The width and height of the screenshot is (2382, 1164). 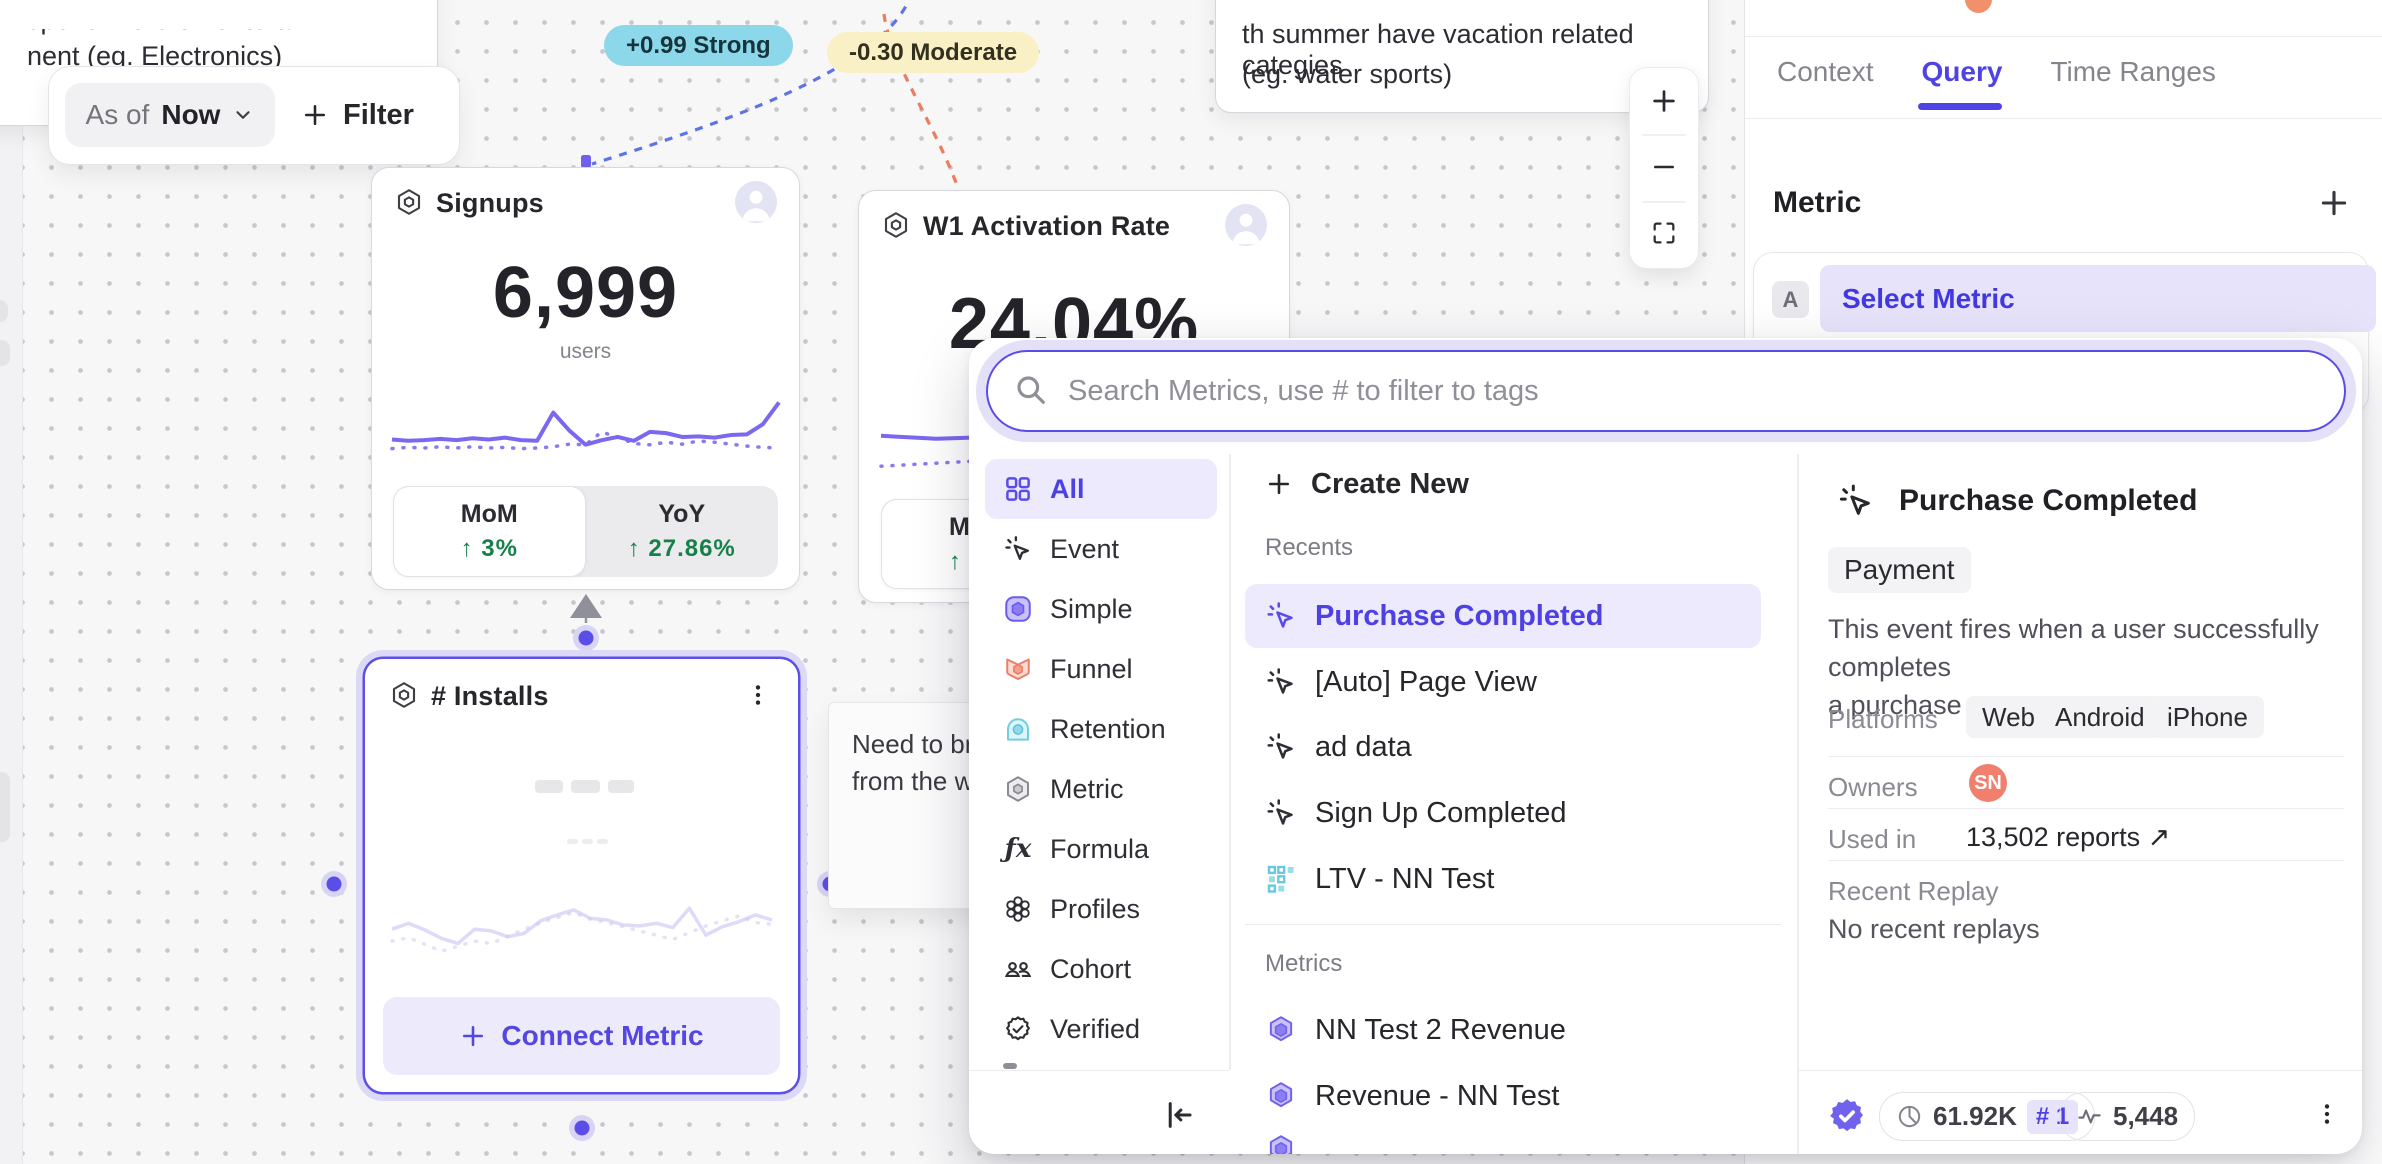 What do you see at coordinates (191, 114) in the screenshot?
I see `as-of-value: Now` at bounding box center [191, 114].